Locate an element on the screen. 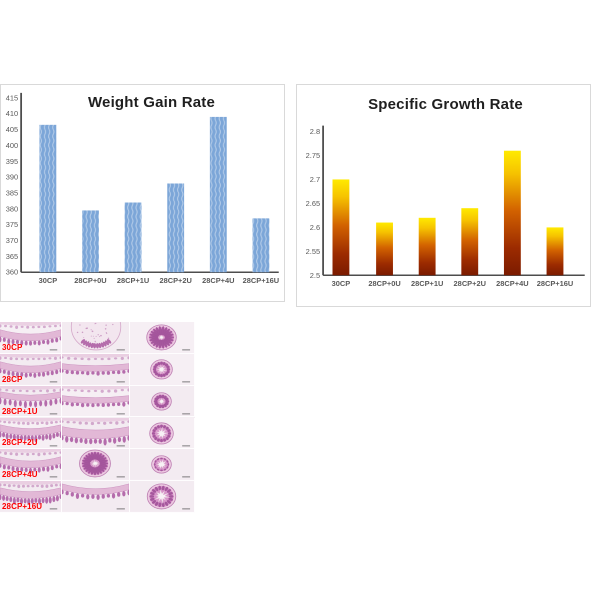 The image size is (600, 600). x-category-label: 28CP+2U is located at coordinates (470, 283).